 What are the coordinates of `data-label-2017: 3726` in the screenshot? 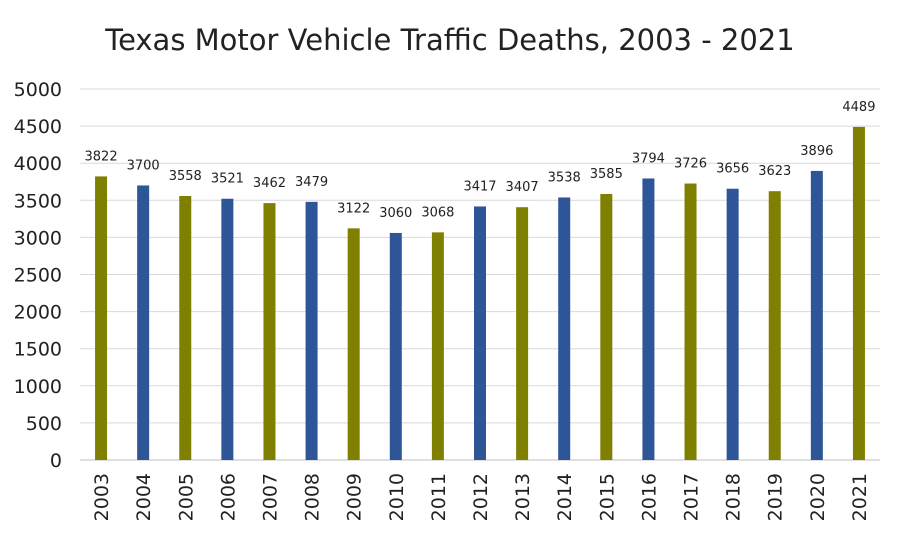 It's located at (690, 164).